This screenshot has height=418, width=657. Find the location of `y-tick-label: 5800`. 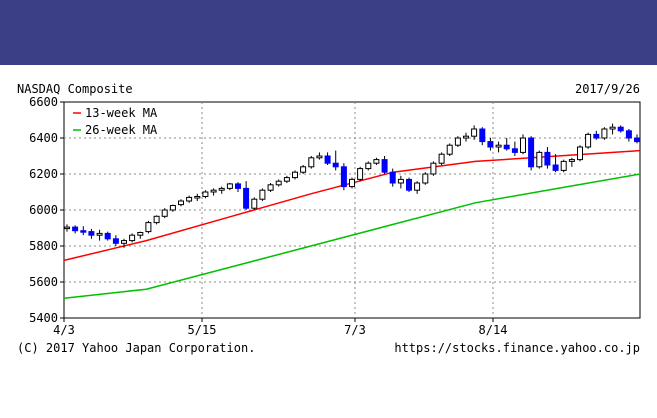

y-tick-label: 5800 is located at coordinates (43, 246).